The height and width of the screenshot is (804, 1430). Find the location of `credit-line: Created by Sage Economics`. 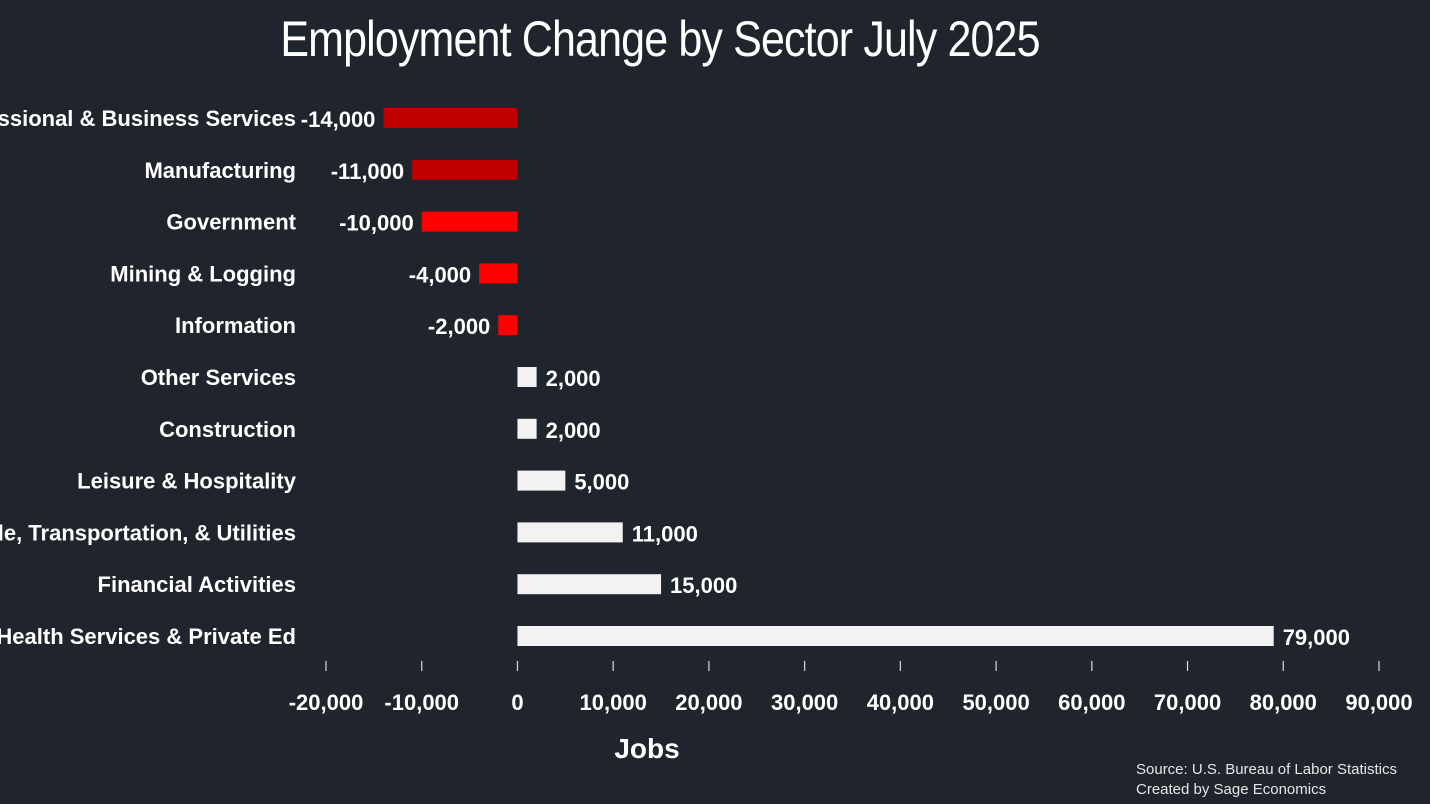

credit-line: Created by Sage Economics is located at coordinates (1231, 789).